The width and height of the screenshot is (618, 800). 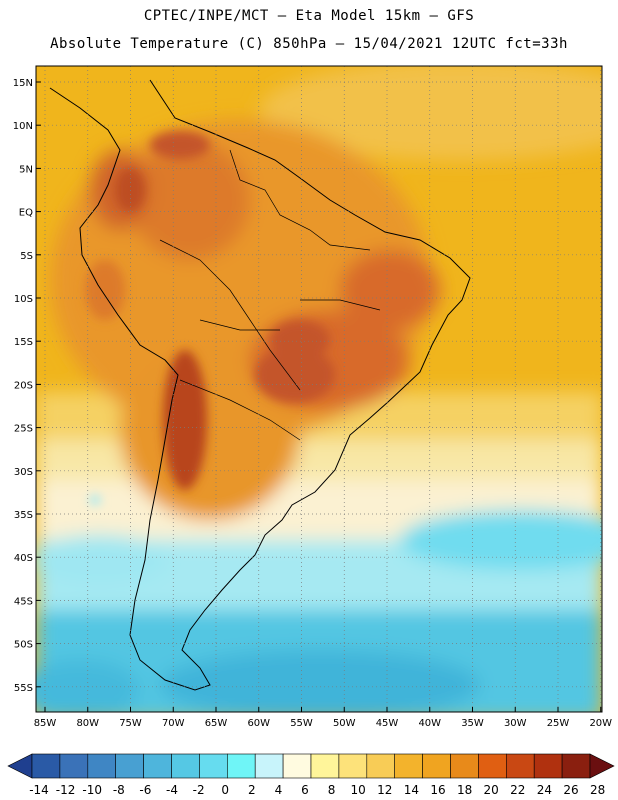 I want to click on colorbar-label: 12, so click(x=384, y=790).